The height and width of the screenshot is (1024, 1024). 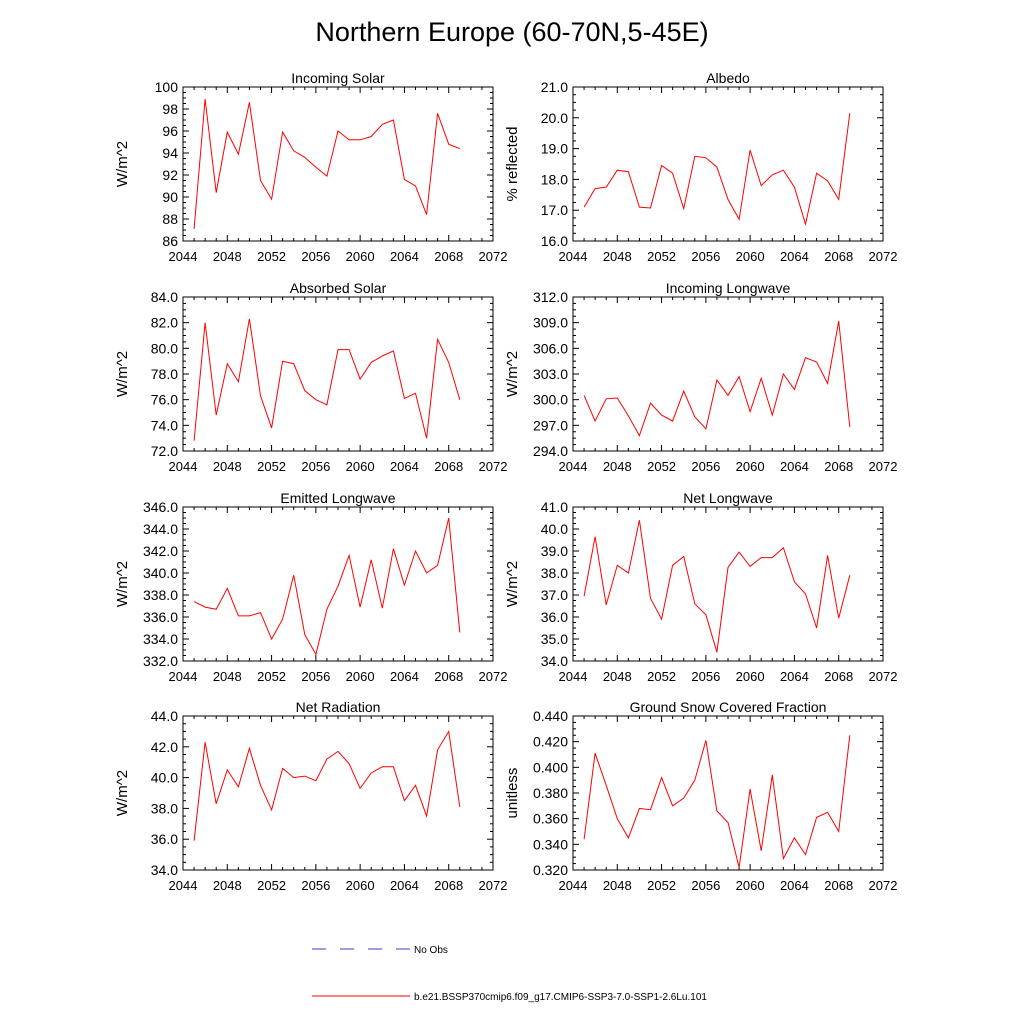 I want to click on y-tick-label: 84.0, so click(x=164, y=297).